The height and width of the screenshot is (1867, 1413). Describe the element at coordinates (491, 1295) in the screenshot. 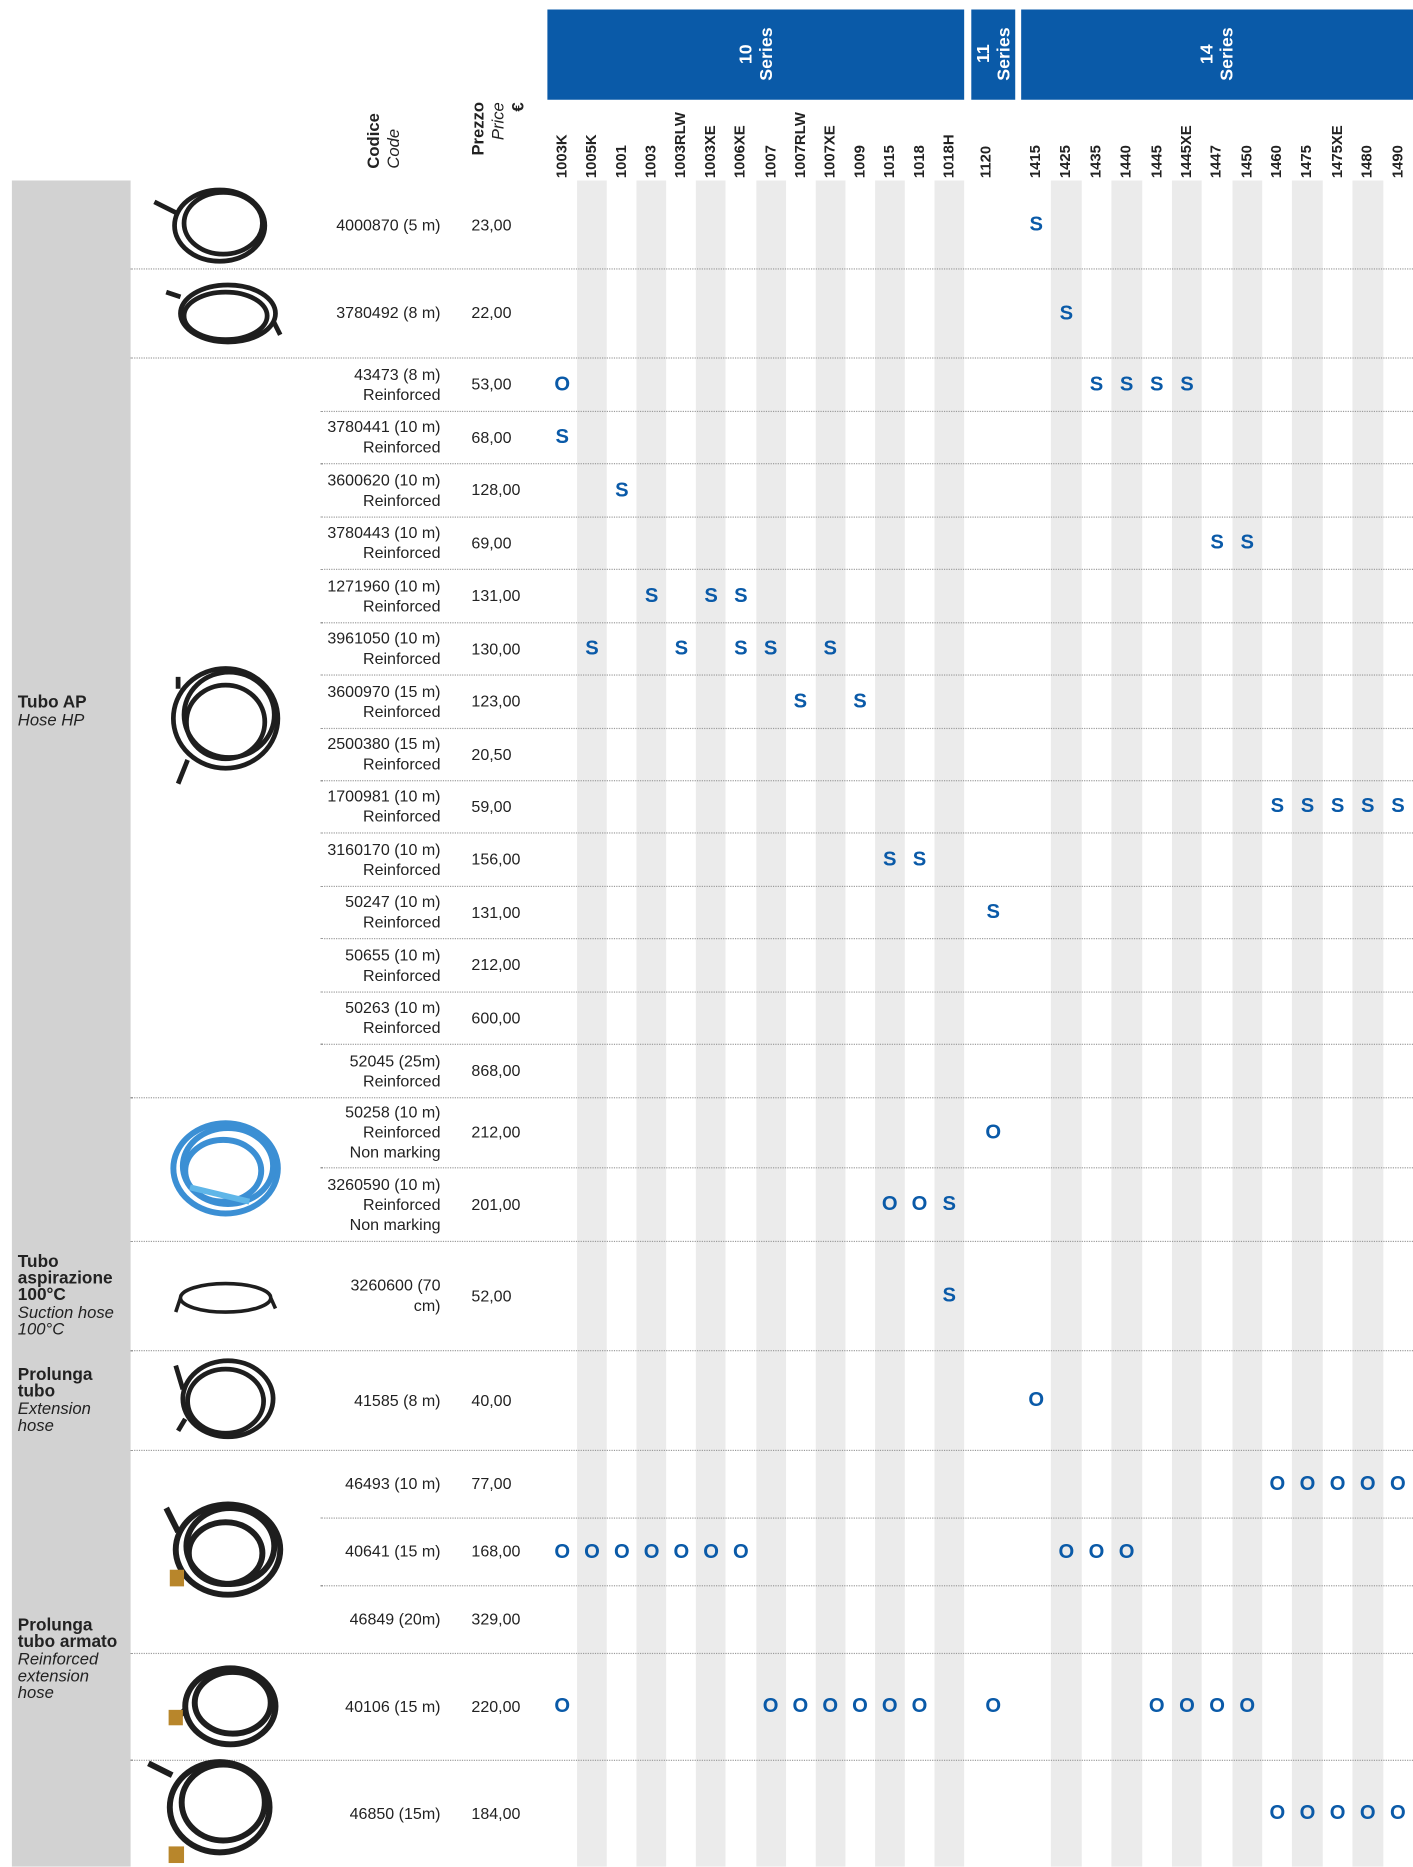

I see `product-price: 52,00` at that location.